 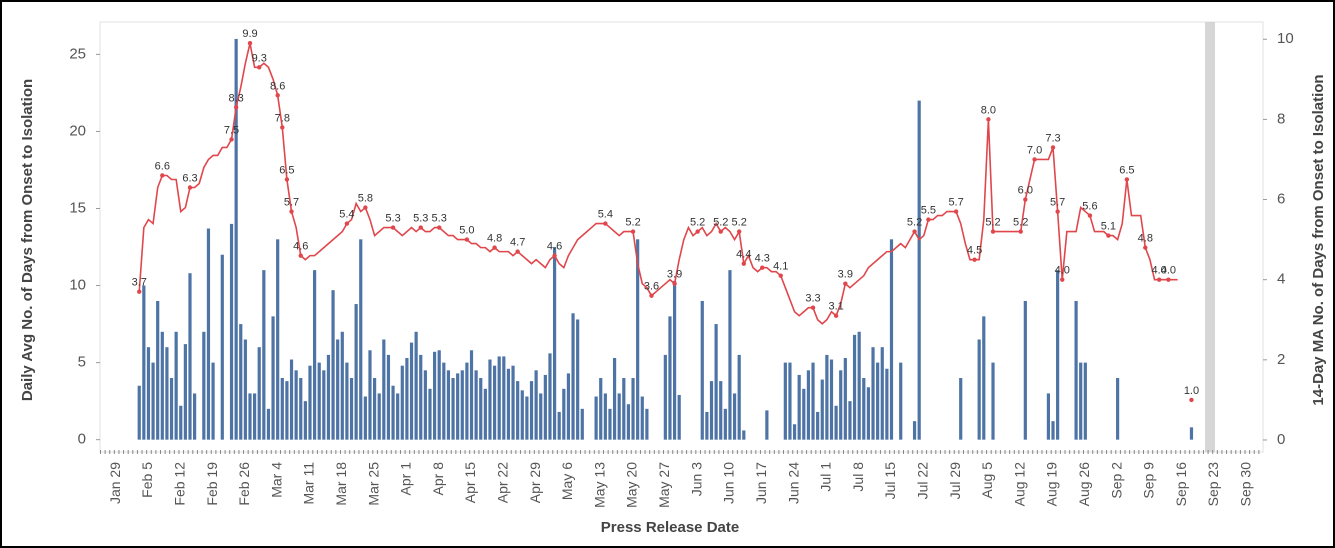 What do you see at coordinates (77, 130) in the screenshot?
I see `y-tick-label: 20` at bounding box center [77, 130].